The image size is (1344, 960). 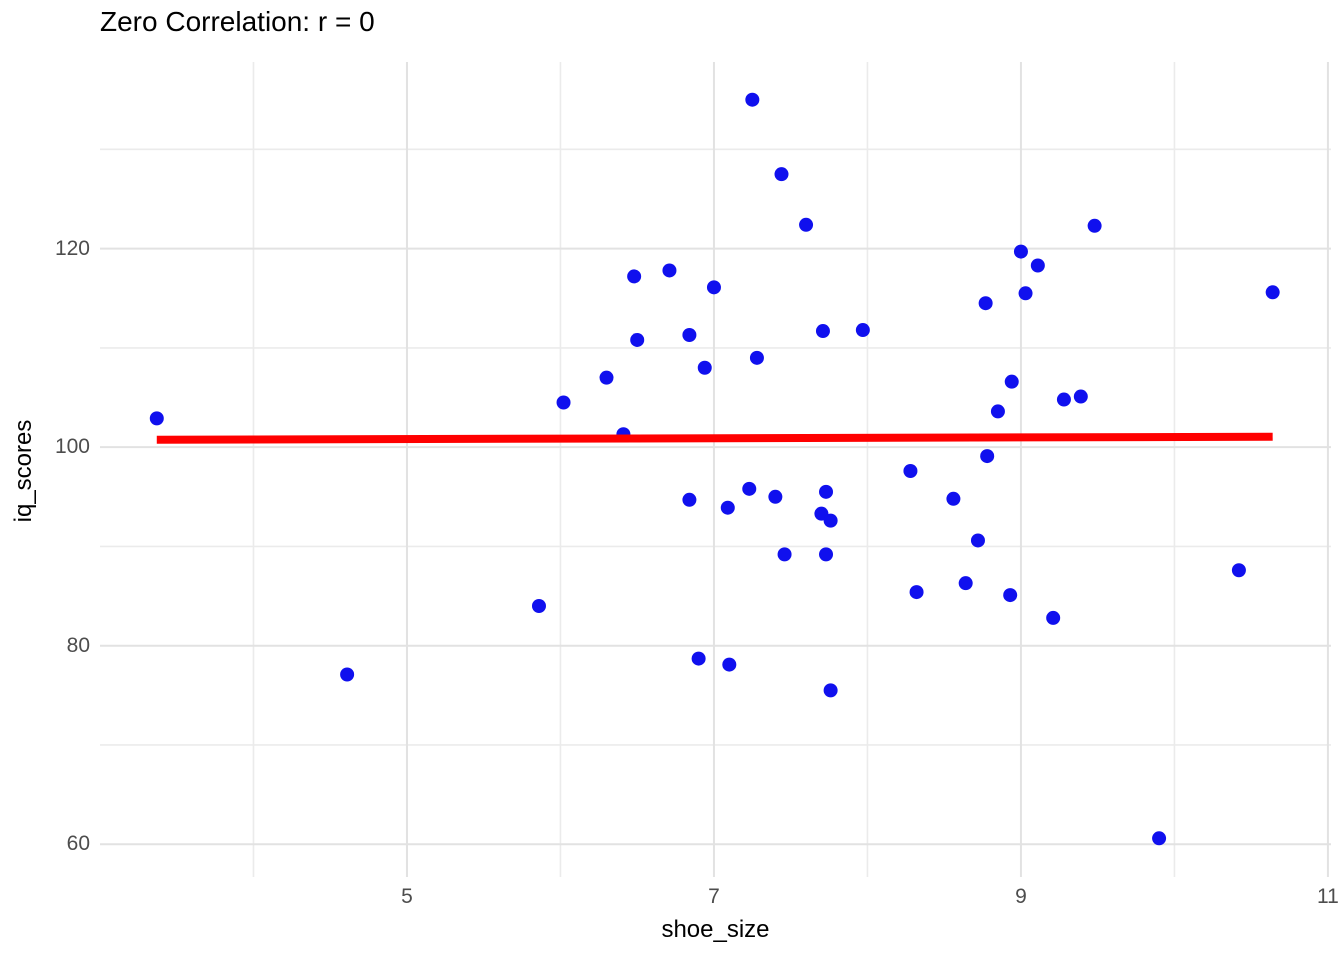 What do you see at coordinates (714, 438) in the screenshot?
I see `regression-line` at bounding box center [714, 438].